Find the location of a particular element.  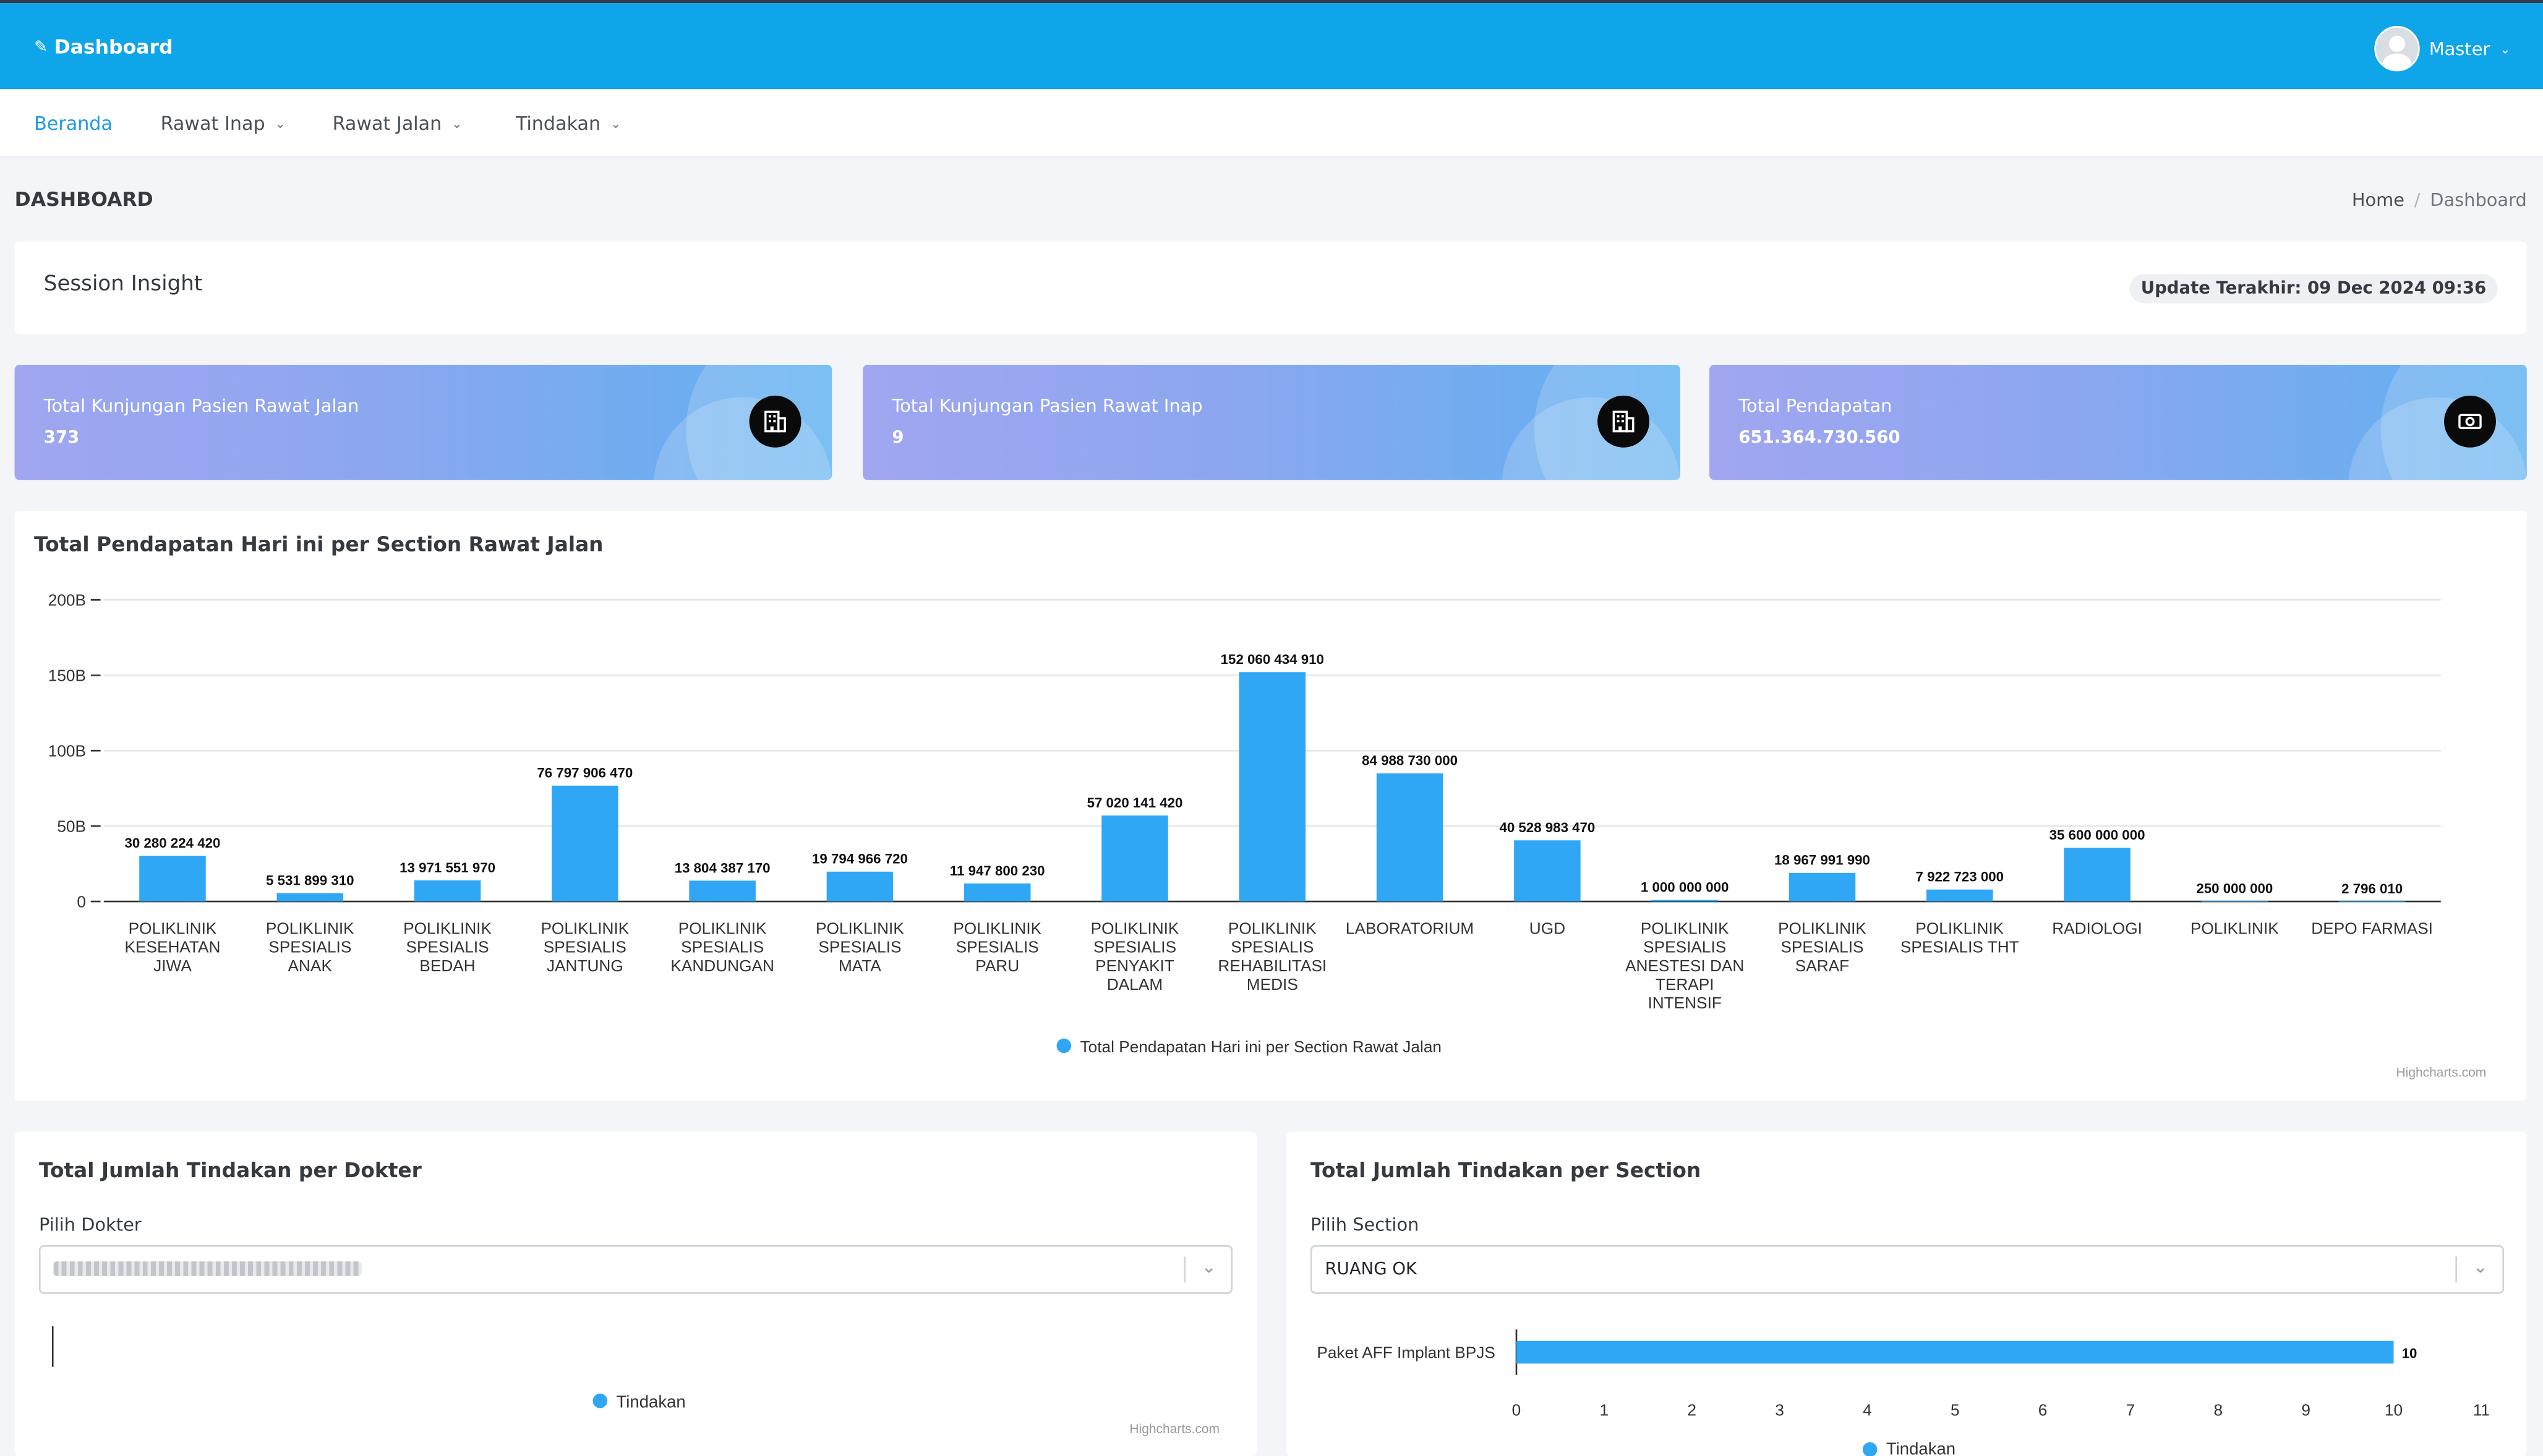

x-tick-label: SPESIALIS THT is located at coordinates (1959, 947).